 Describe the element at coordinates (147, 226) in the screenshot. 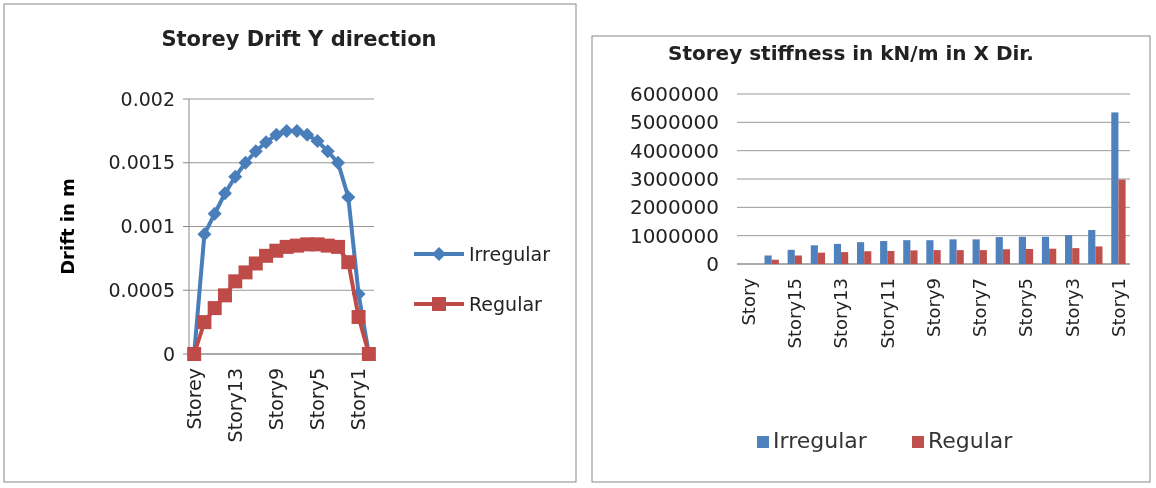

I see `y-tick-label: 0.001` at that location.